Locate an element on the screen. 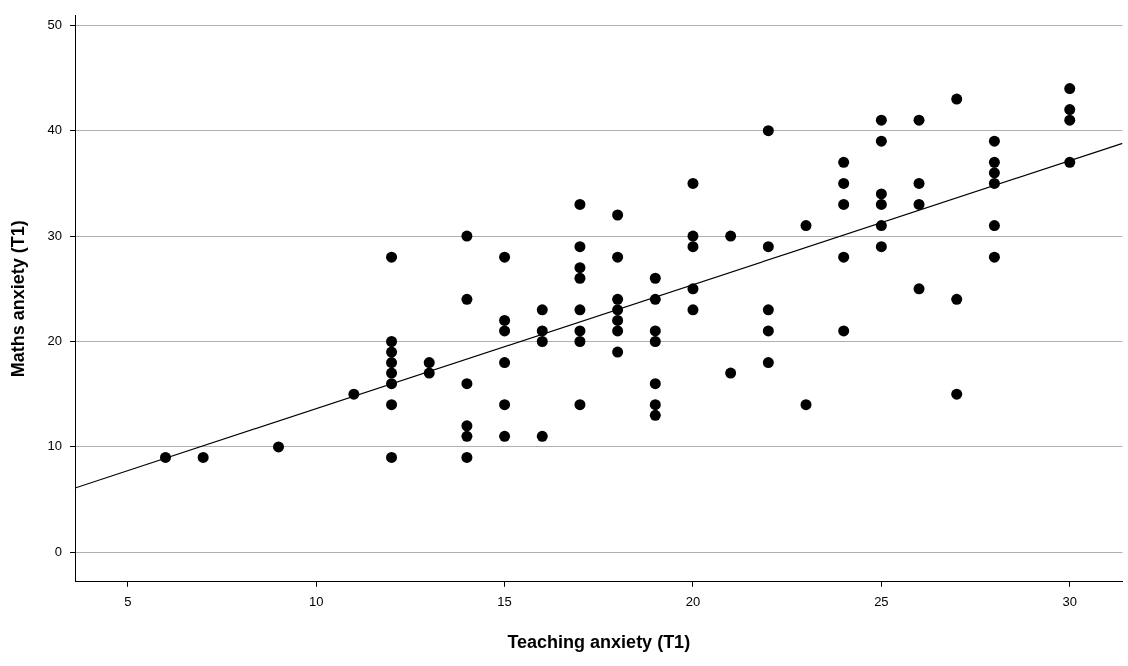 The image size is (1128, 666). y-tick-label: 30 is located at coordinates (55, 235).